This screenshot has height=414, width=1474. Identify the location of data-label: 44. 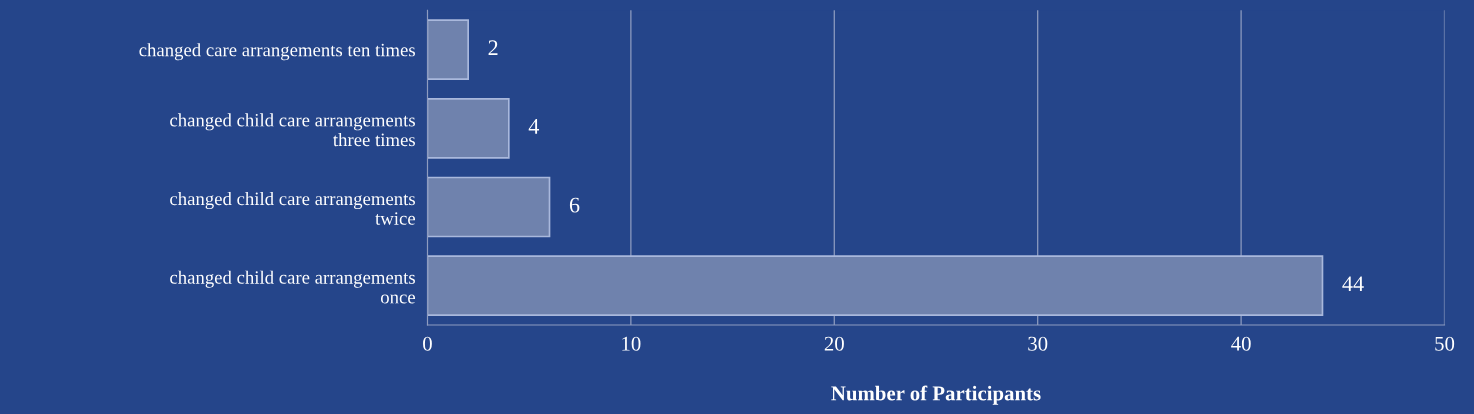
(1353, 283).